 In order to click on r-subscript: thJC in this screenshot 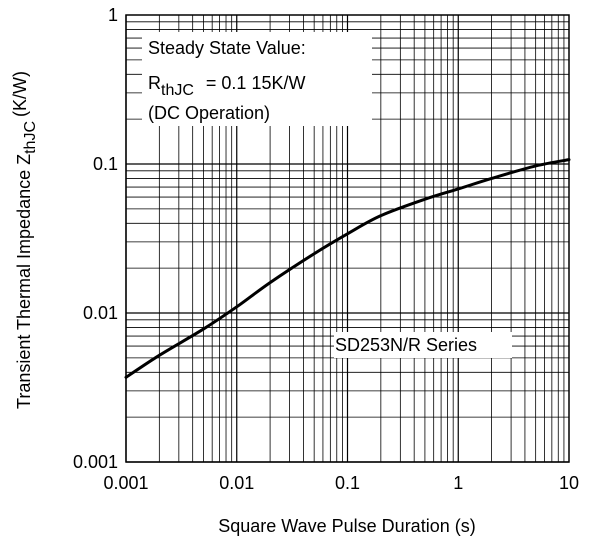, I will do `click(177, 90)`.